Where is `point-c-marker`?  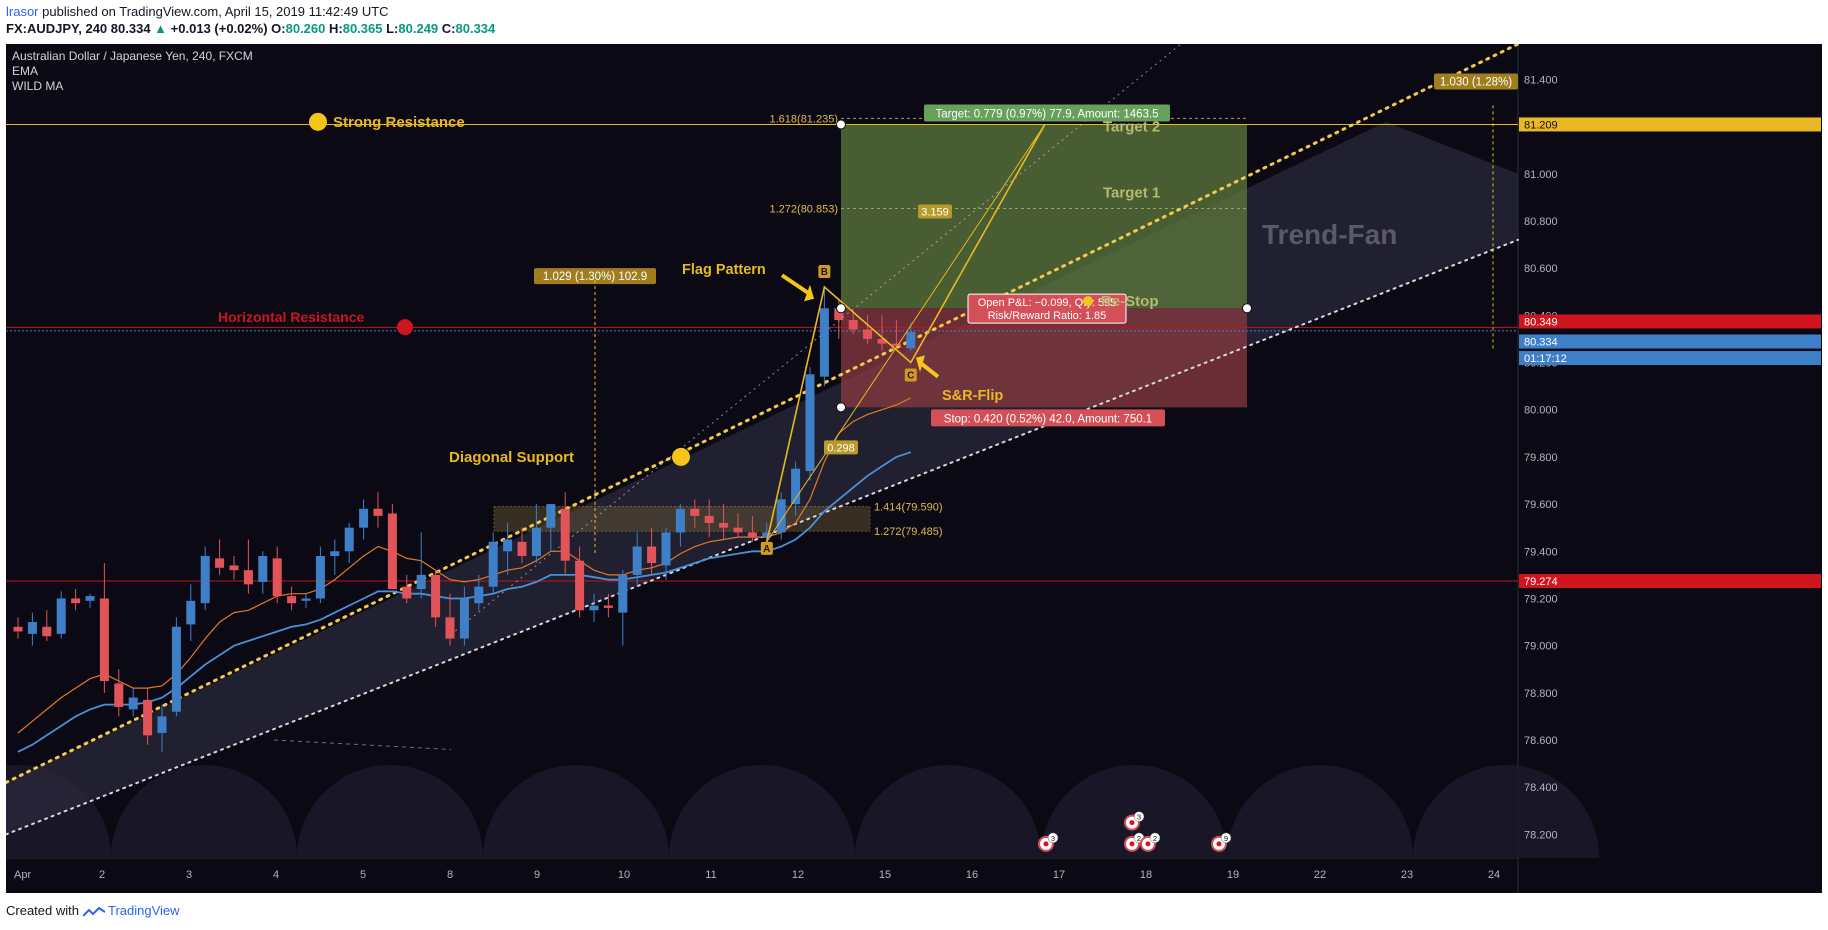 point-c-marker is located at coordinates (910, 375).